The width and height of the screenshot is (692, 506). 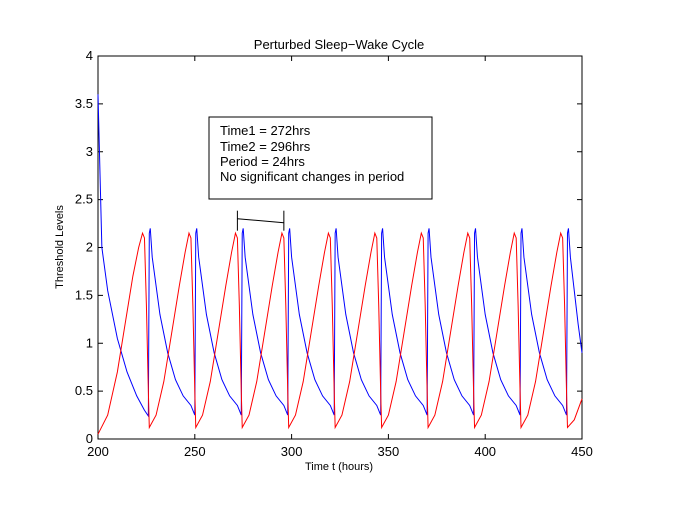 I want to click on annotation-line-note: No significant changes in period, so click(x=312, y=176).